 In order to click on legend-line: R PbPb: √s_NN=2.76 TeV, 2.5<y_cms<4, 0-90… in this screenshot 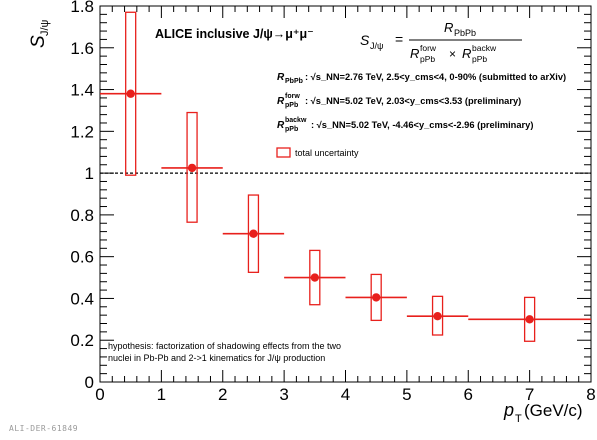, I will do `click(421, 78)`.